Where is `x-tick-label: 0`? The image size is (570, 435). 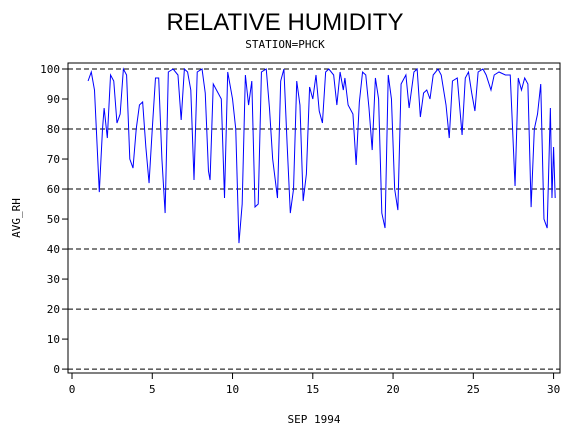
x-tick-label: 0 is located at coordinates (72, 389).